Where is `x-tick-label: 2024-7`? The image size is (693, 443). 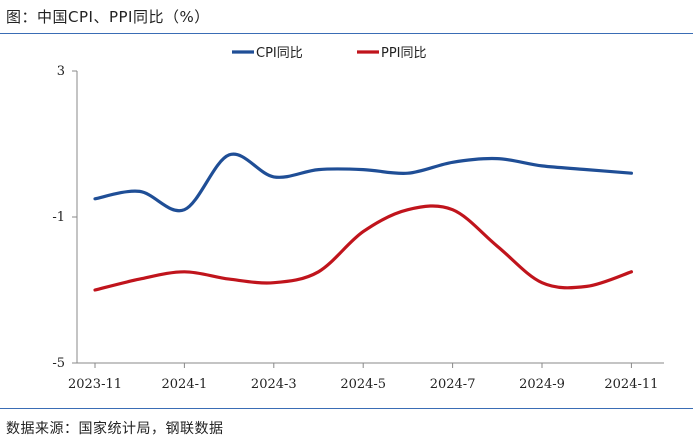
x-tick-label: 2024-7 is located at coordinates (453, 384).